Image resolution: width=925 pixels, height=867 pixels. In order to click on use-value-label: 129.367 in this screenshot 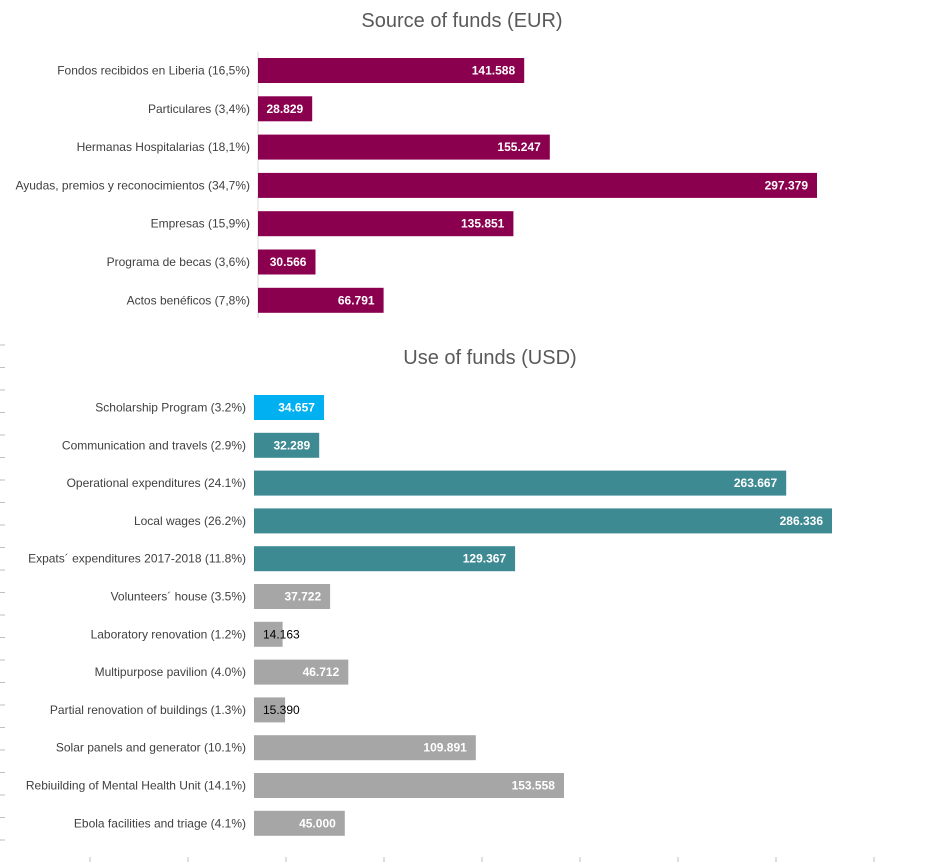, I will do `click(485, 559)`.